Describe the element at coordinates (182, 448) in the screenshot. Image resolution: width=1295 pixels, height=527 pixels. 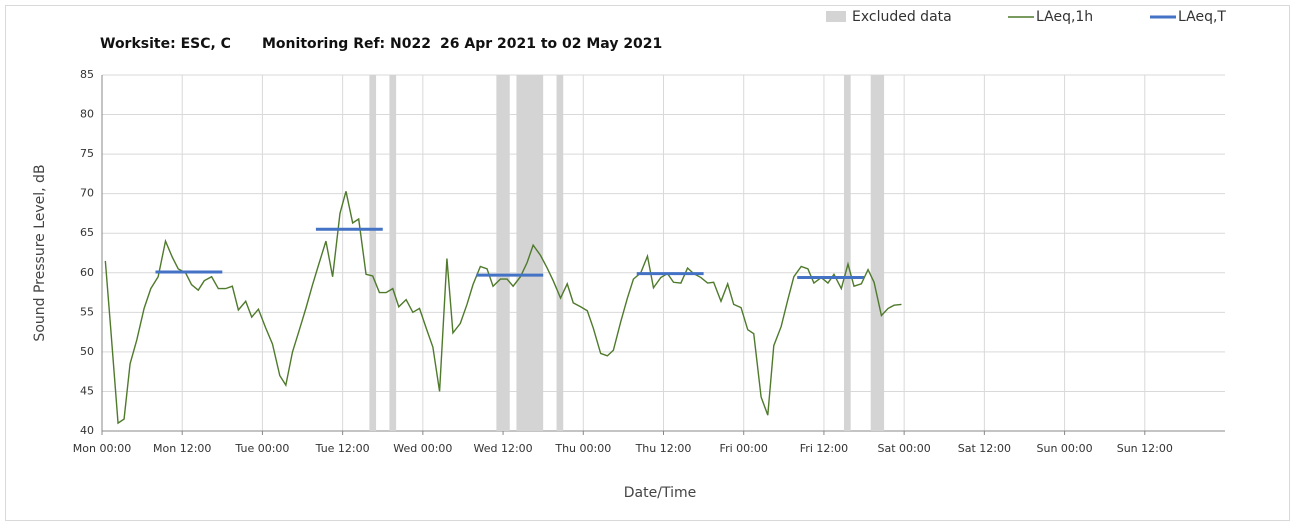
I see `x-tick-label: Mon 12:00` at that location.